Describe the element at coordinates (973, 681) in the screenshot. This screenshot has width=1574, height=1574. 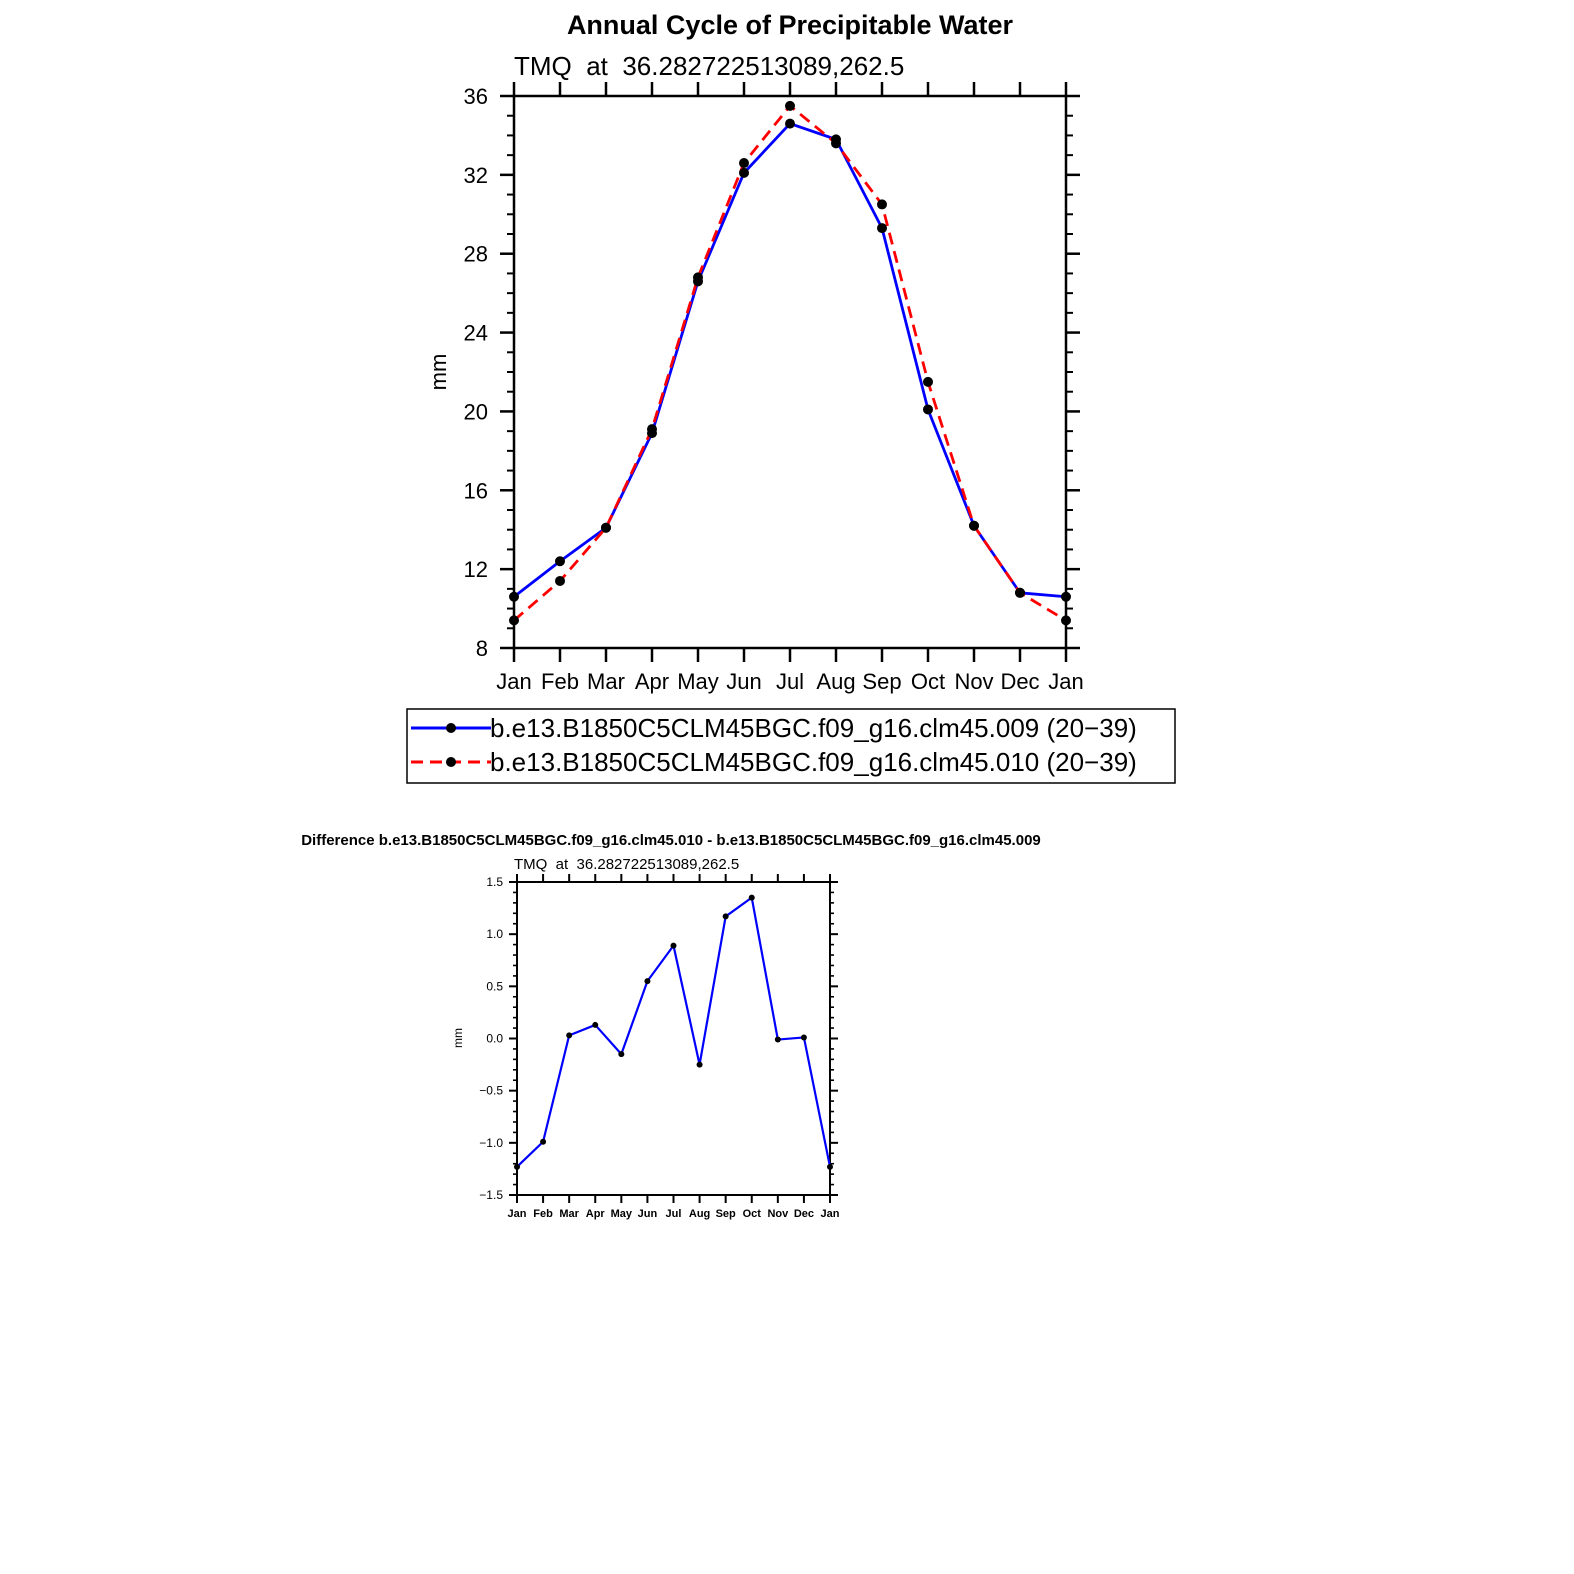
I see `main-x-tick-label: Nov` at that location.